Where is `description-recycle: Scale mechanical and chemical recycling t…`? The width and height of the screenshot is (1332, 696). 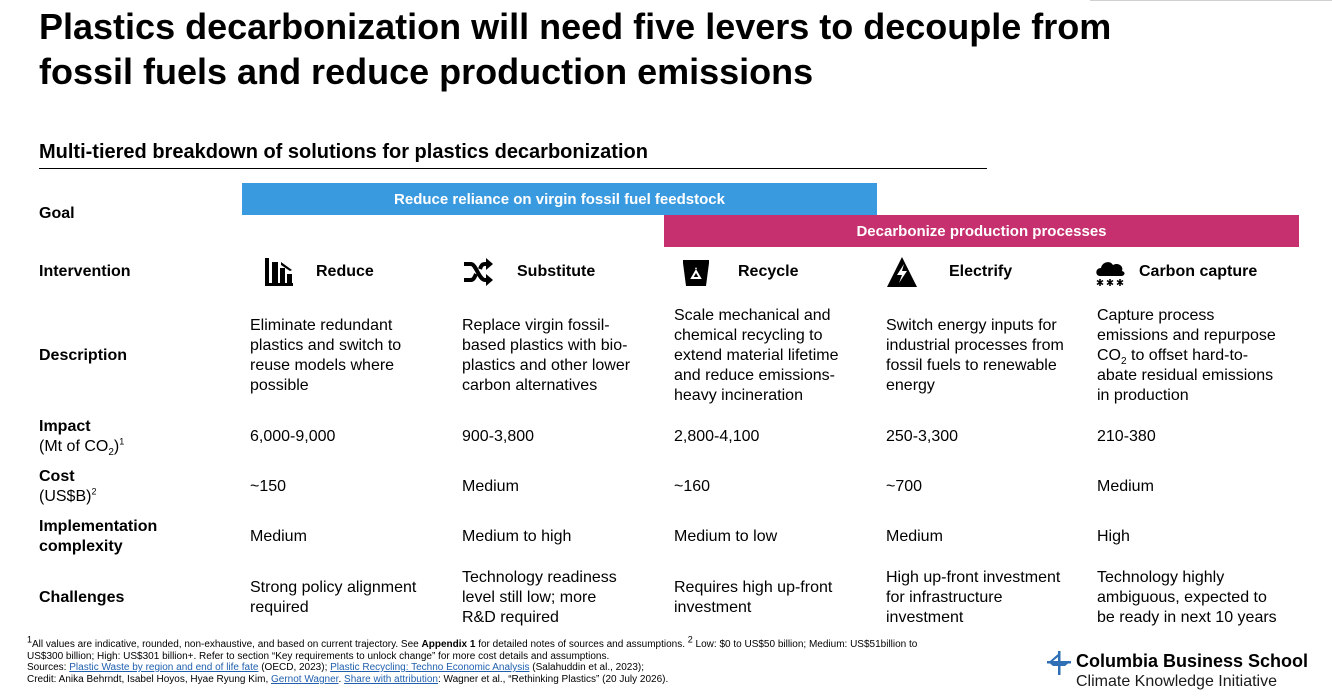 description-recycle: Scale mechanical and chemical recycling t… is located at coordinates (756, 355).